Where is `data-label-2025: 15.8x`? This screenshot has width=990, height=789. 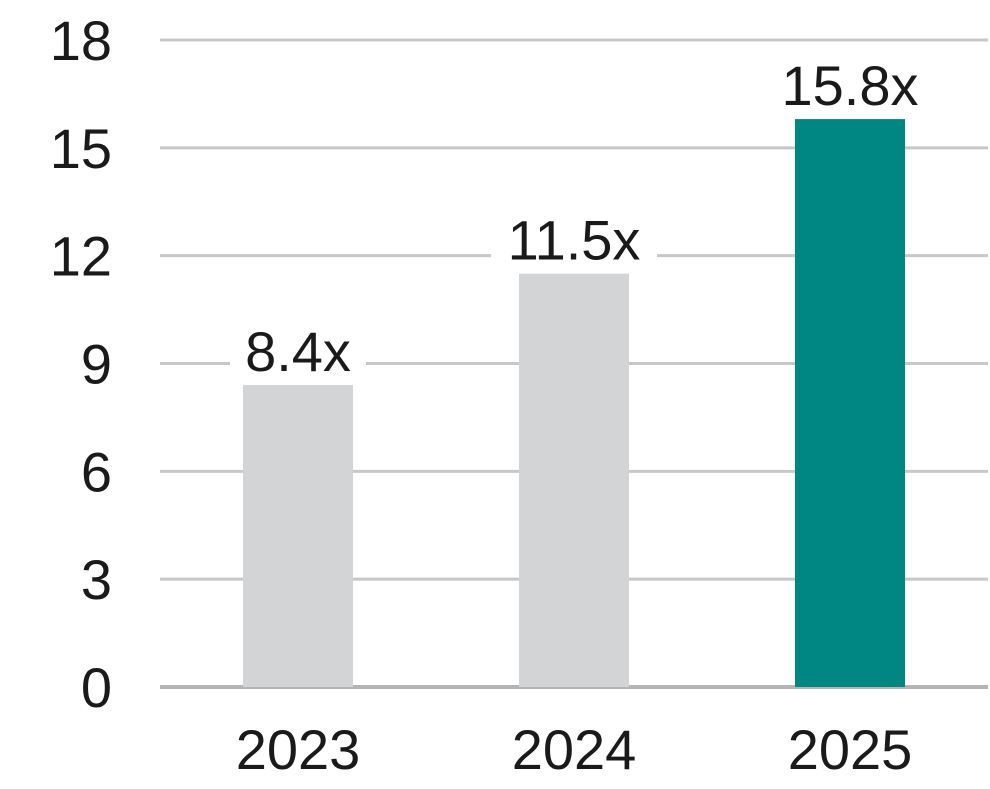
data-label-2025: 15.8x is located at coordinates (850, 85).